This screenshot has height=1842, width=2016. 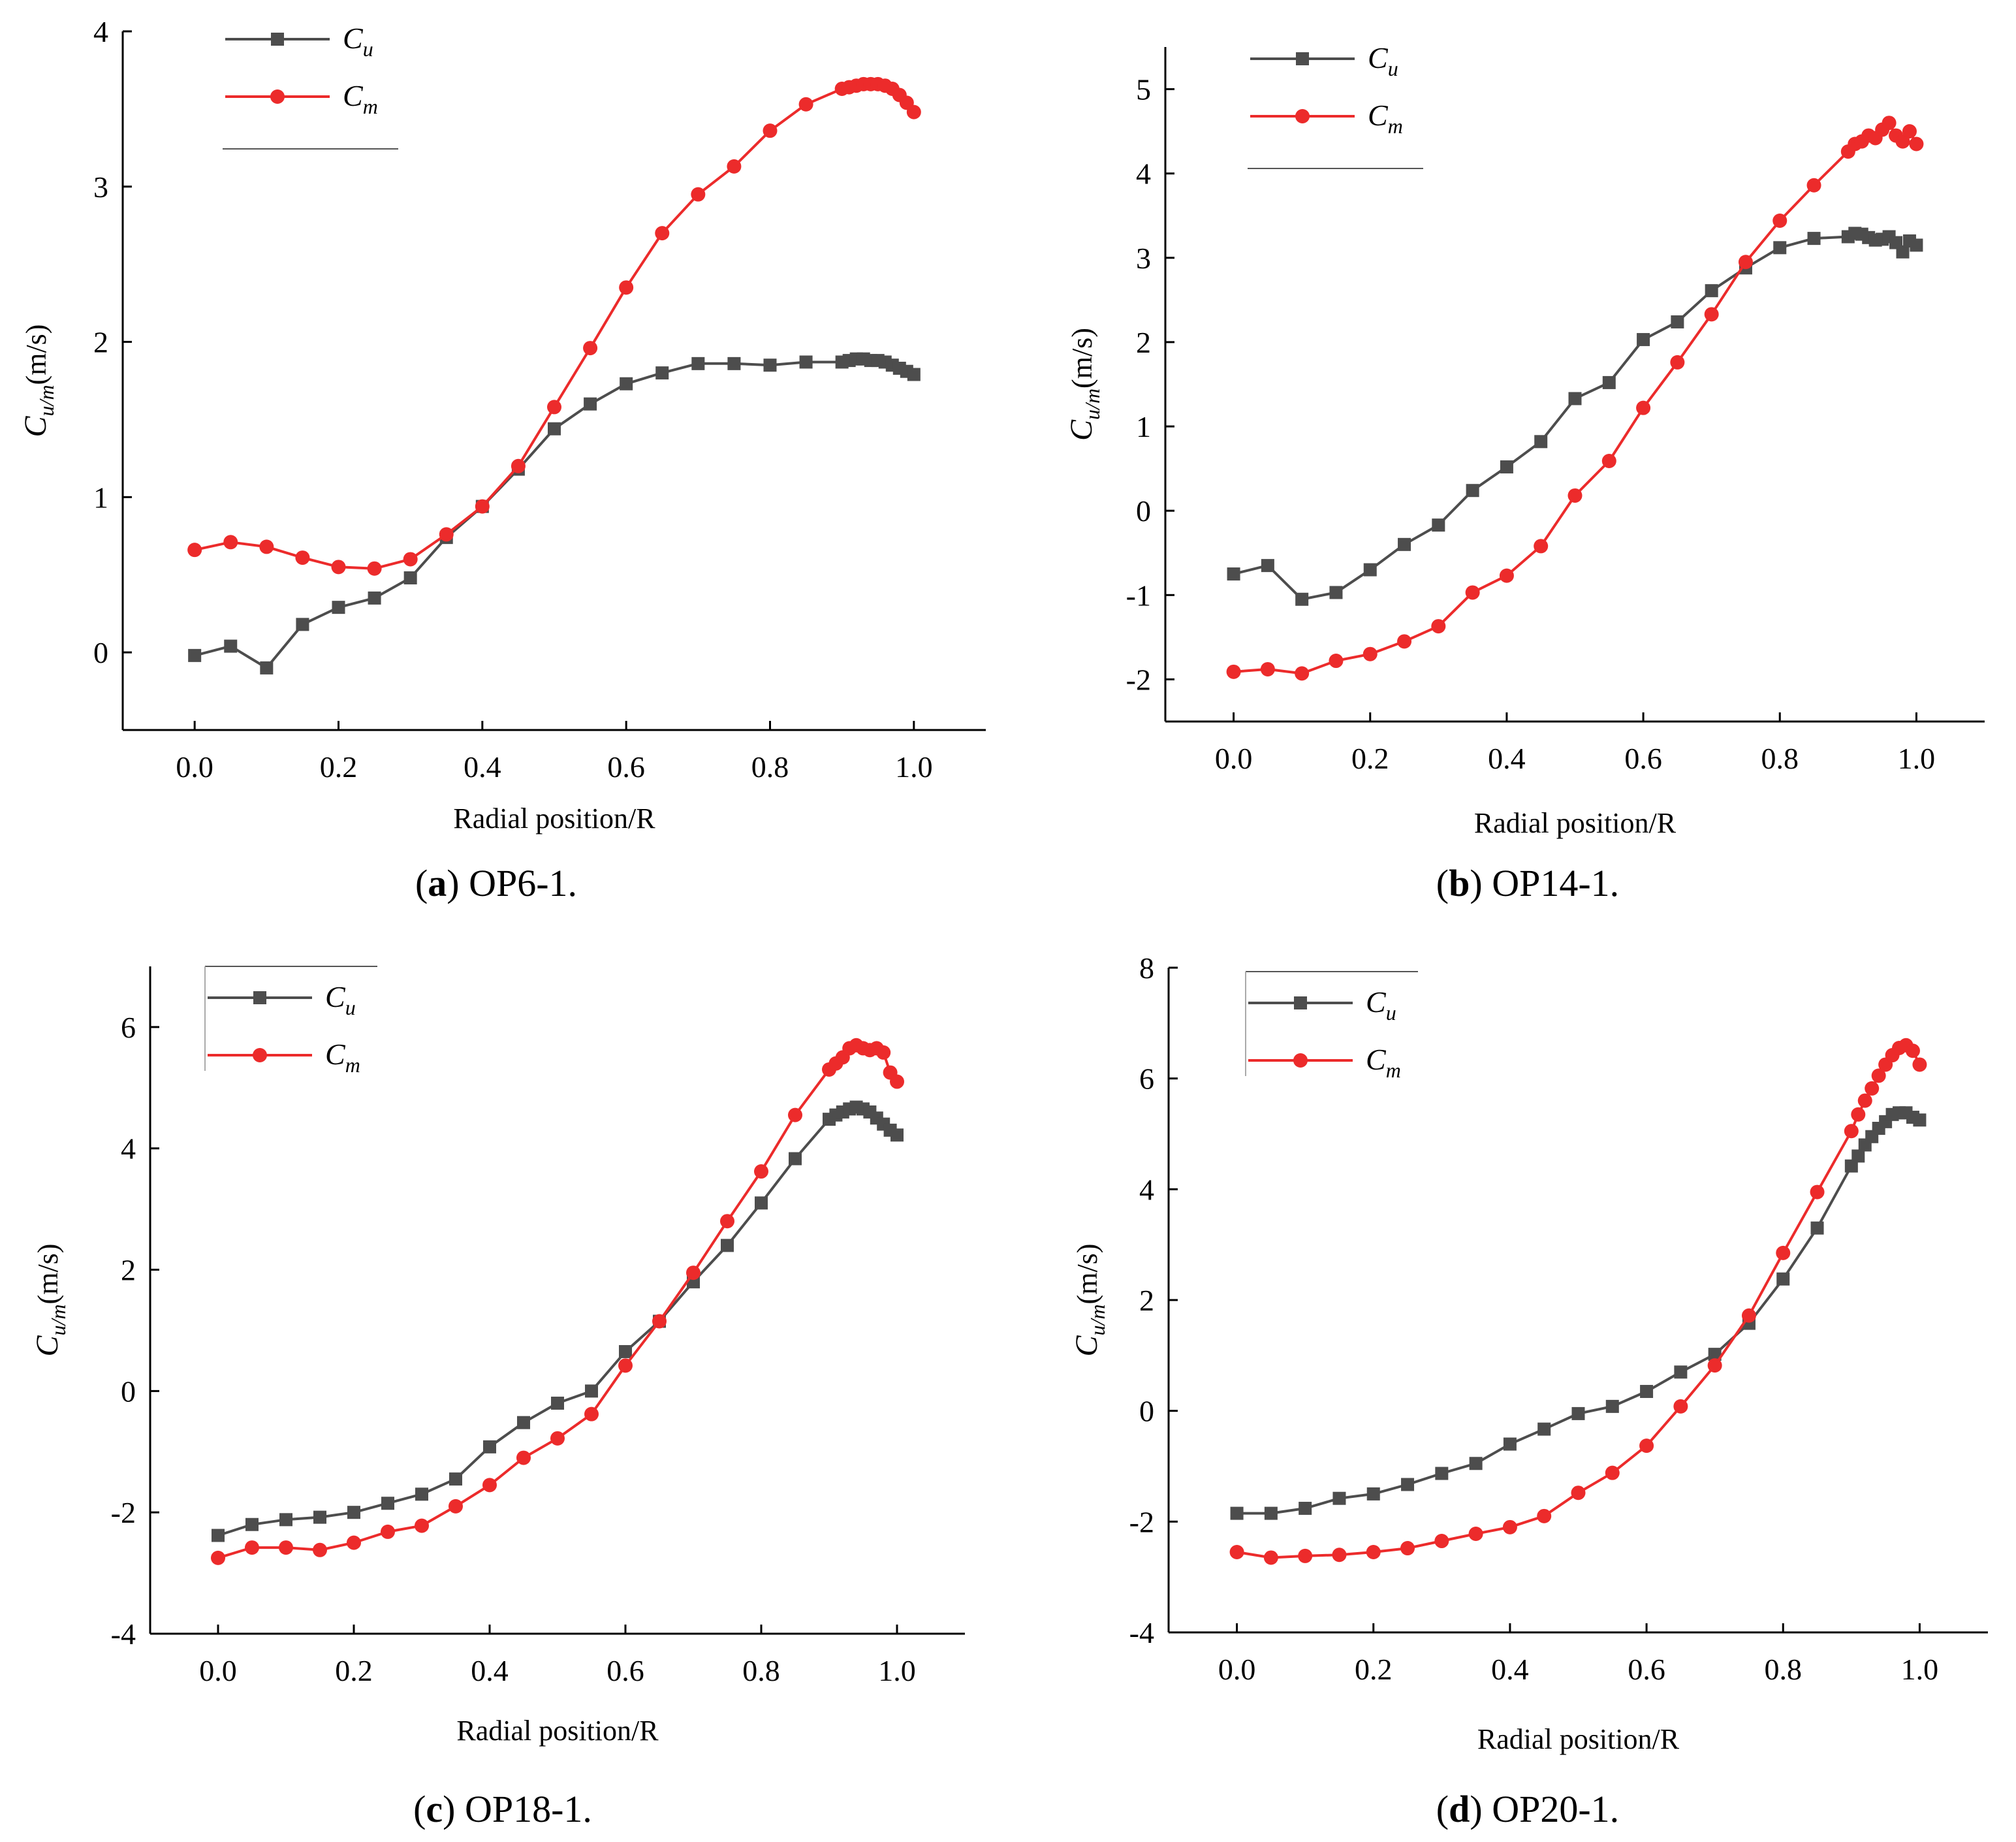 I want to click on y-label-unit: (m/s), so click(x=48, y=1274).